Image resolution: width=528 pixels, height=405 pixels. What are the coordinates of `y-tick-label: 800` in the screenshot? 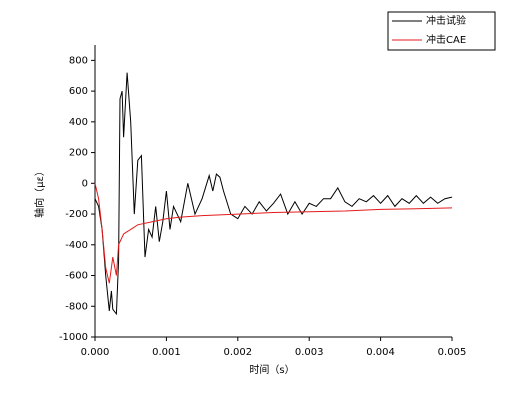 It's located at (78, 60).